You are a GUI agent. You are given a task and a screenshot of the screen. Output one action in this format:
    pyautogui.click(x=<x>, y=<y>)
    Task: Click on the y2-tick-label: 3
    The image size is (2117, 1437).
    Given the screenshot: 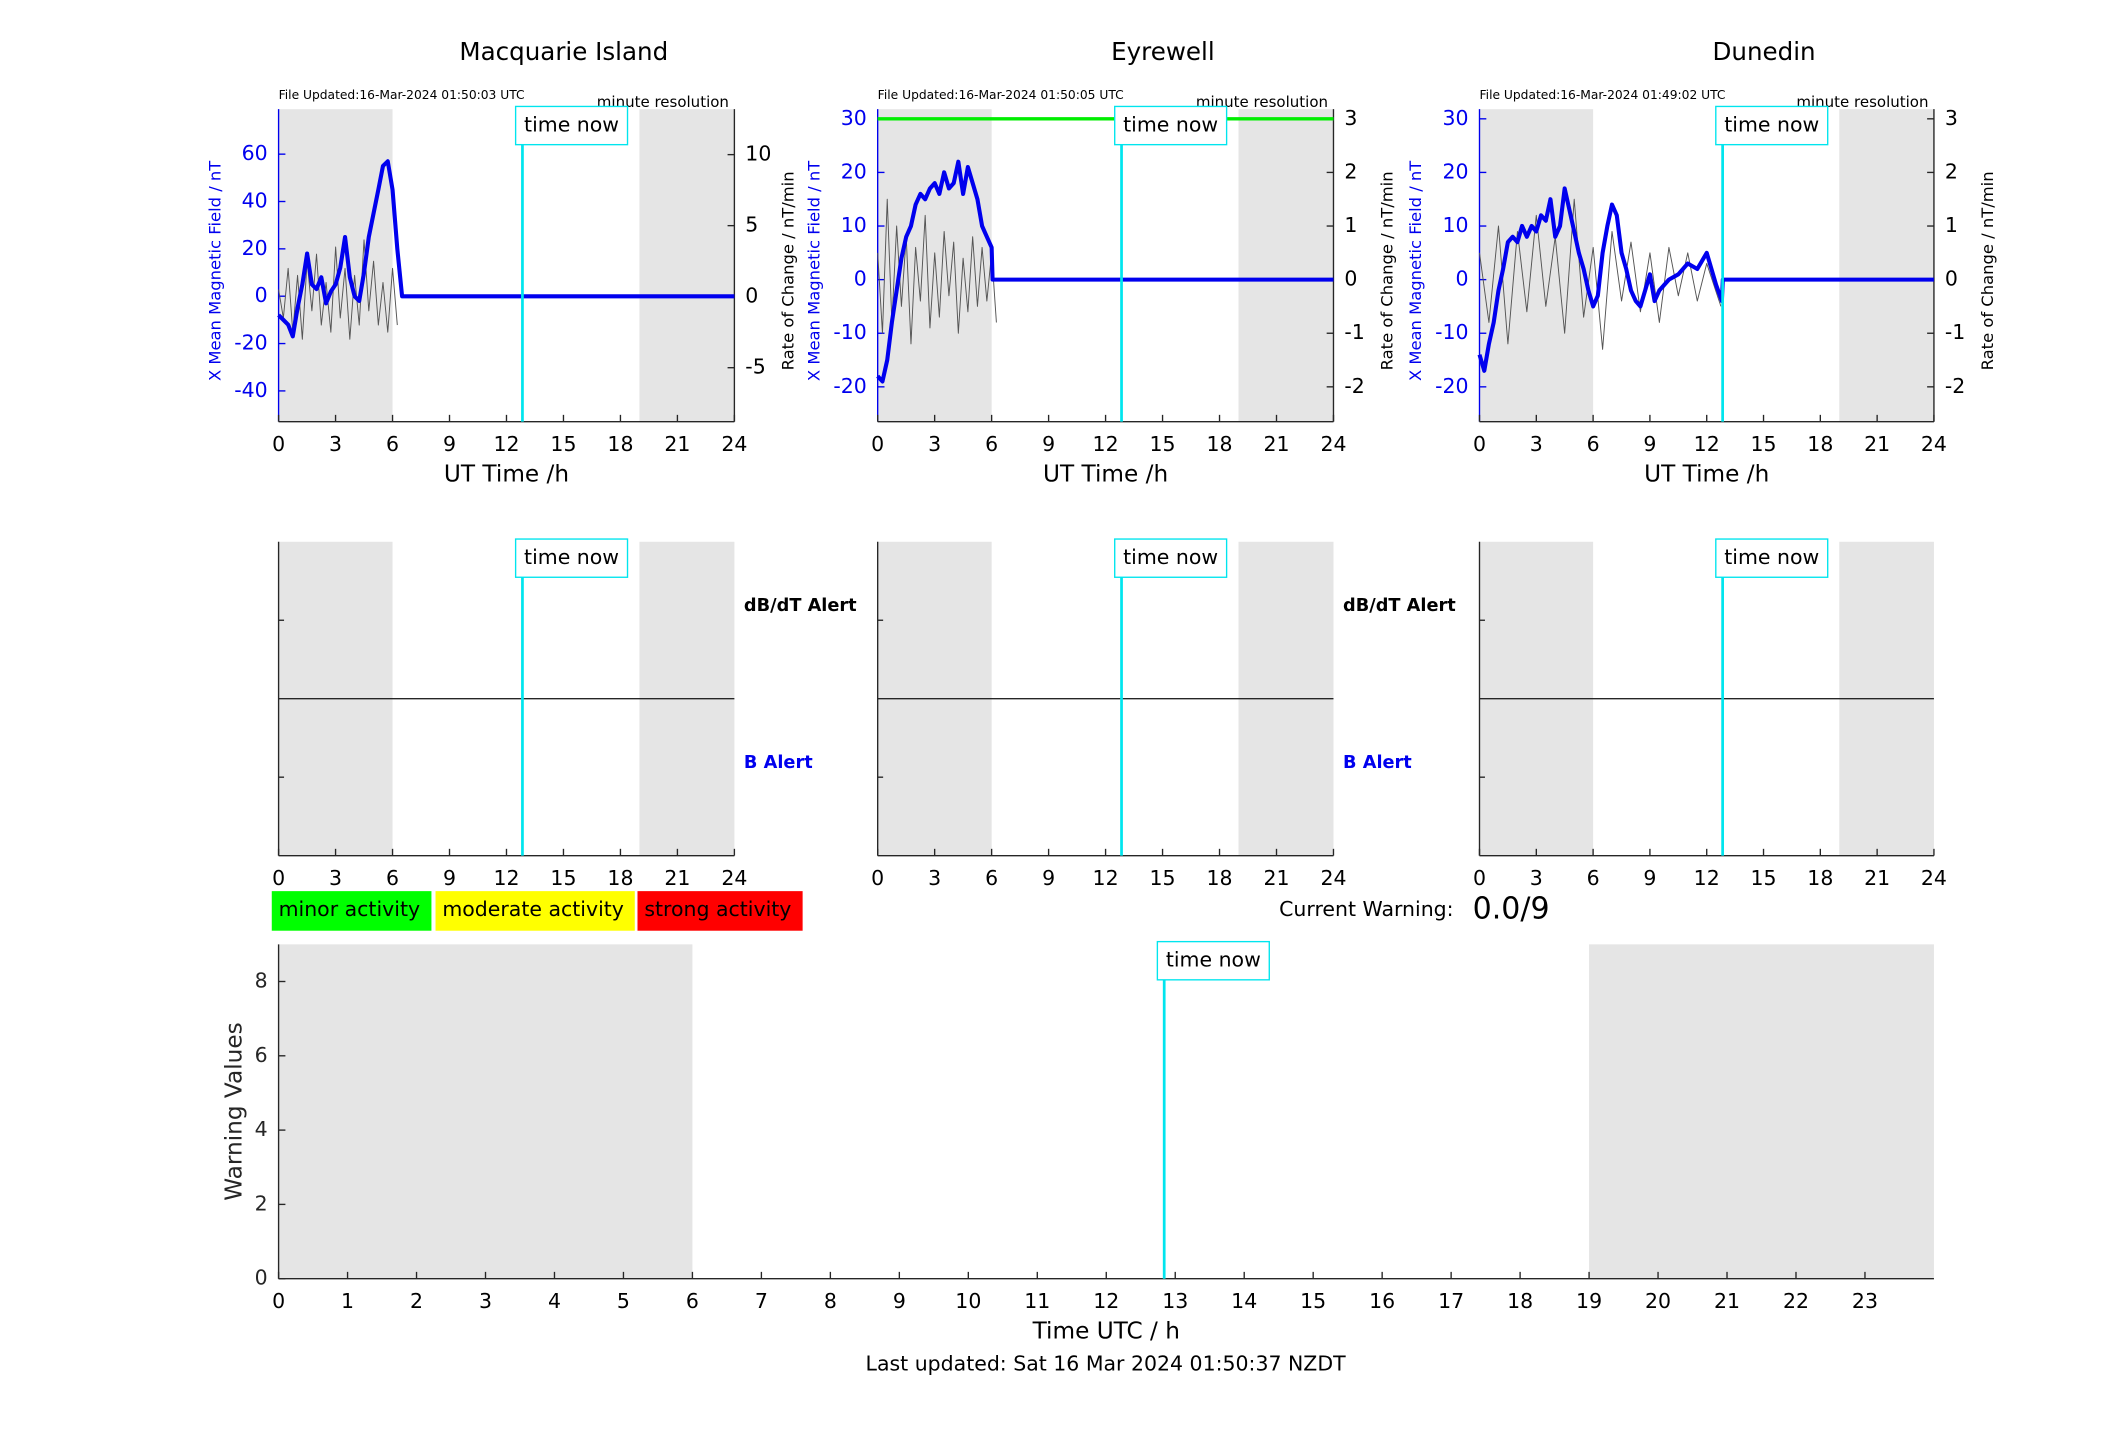 What is the action you would take?
    pyautogui.click(x=1350, y=118)
    